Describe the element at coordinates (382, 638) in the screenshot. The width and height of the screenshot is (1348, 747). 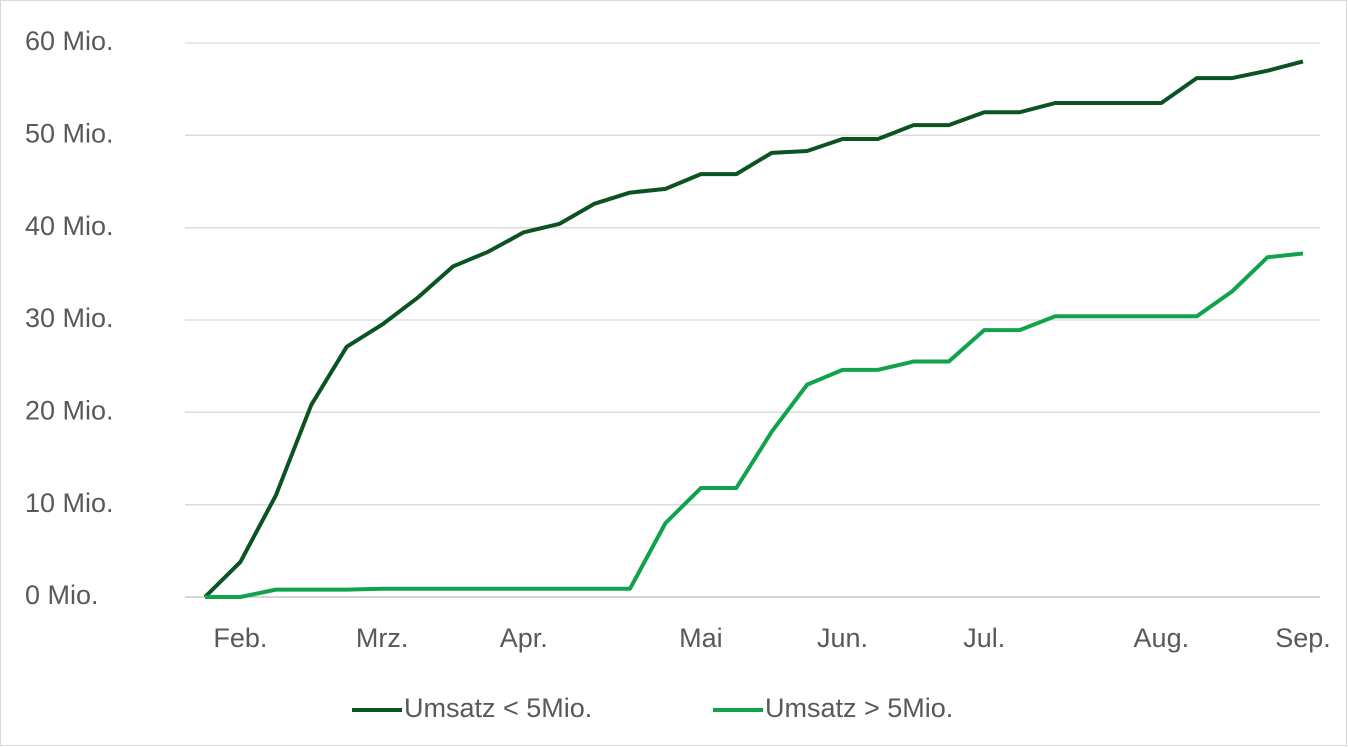
I see `x-tick-label: Mrz.` at that location.